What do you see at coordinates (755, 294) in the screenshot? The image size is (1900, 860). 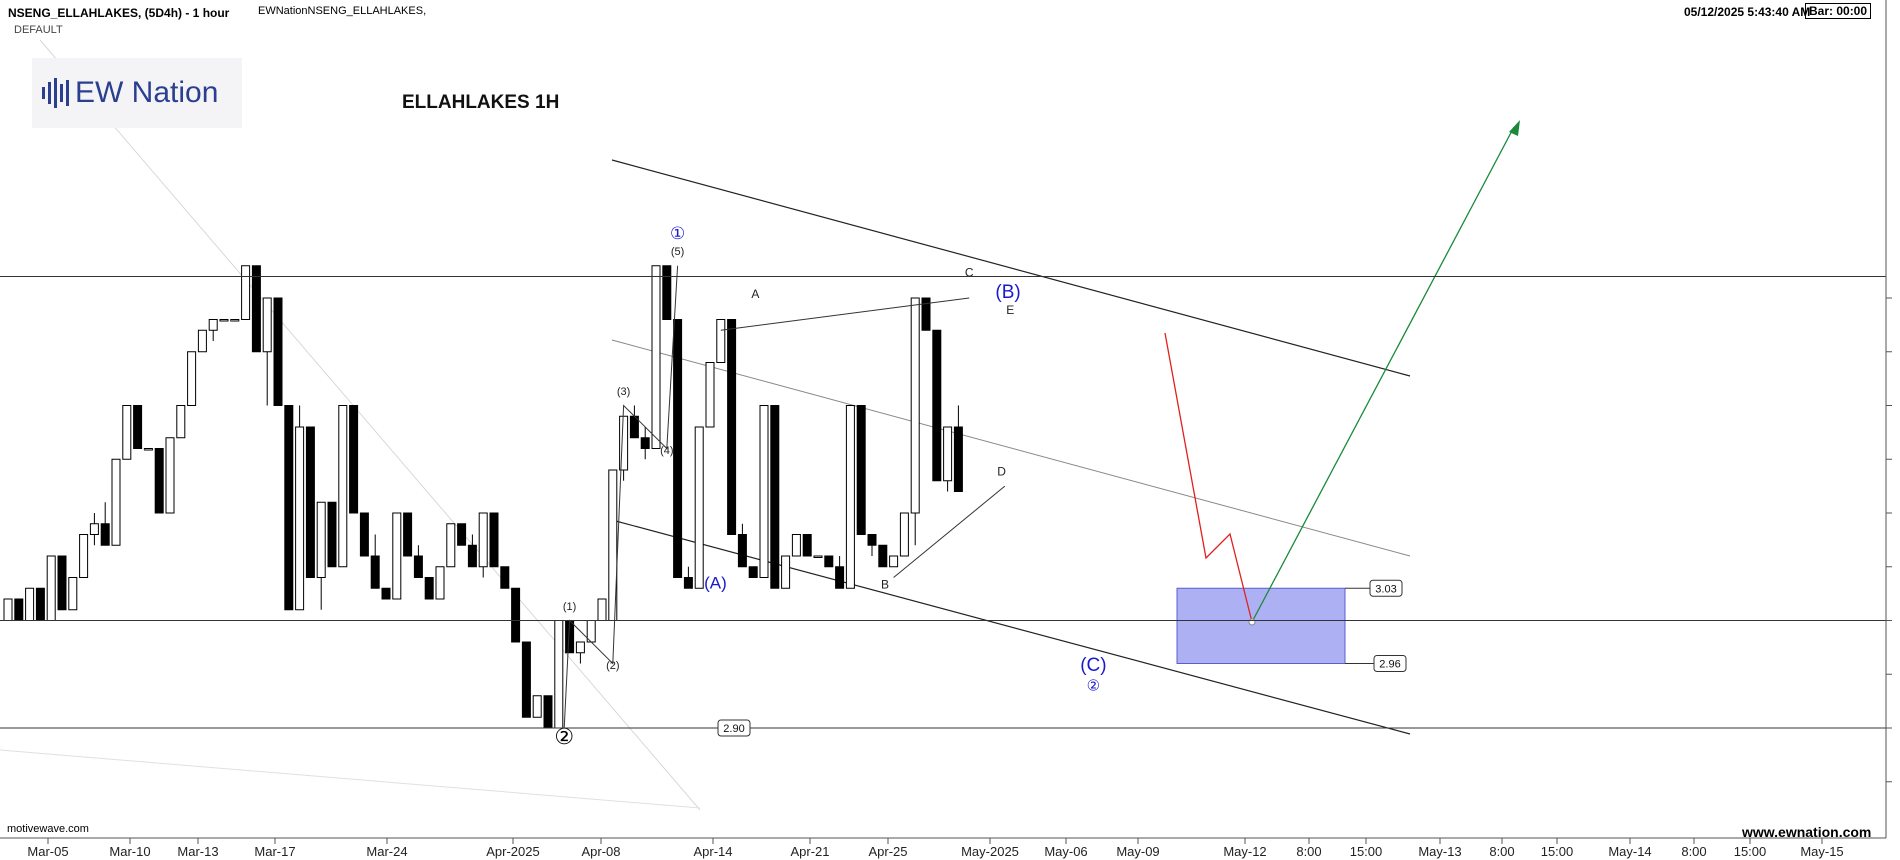 I see `wave-label: A` at bounding box center [755, 294].